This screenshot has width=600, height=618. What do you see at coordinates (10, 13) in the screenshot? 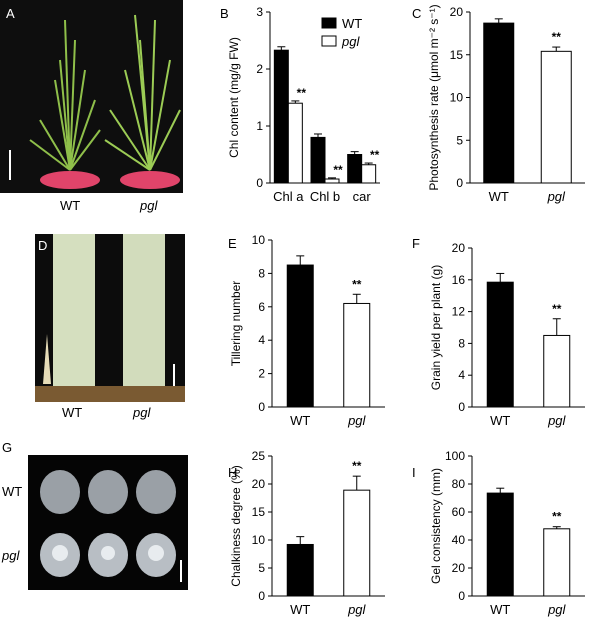
I see `panel-letter-a: A` at bounding box center [10, 13].